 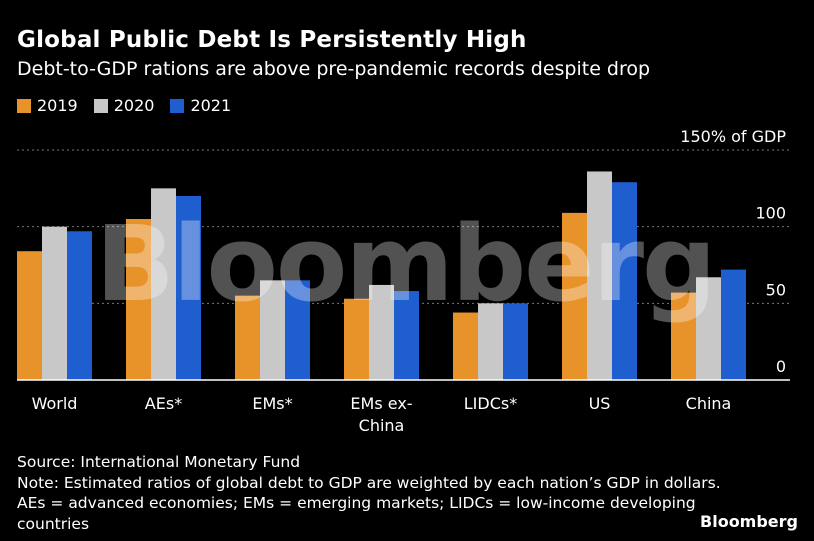 What do you see at coordinates (733, 136) in the screenshot?
I see `y-tick-label: 150% of GDP` at bounding box center [733, 136].